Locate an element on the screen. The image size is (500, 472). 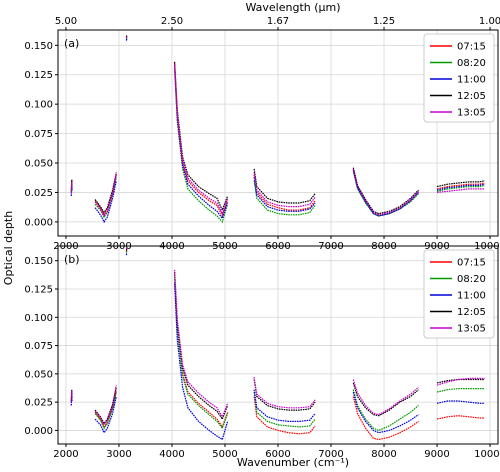
panel-label: (a) is located at coordinates (71, 43).